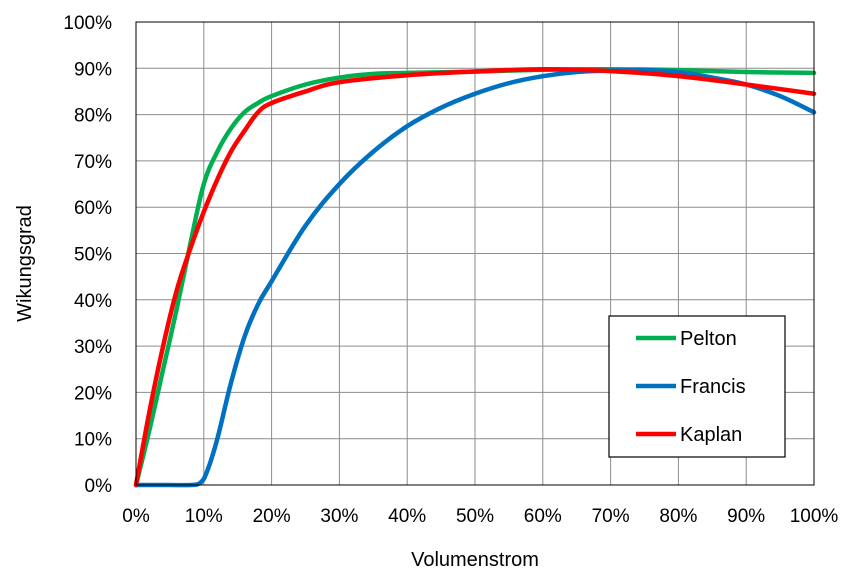 The height and width of the screenshot is (572, 847). I want to click on y-tick-label: 30%, so click(93, 347).